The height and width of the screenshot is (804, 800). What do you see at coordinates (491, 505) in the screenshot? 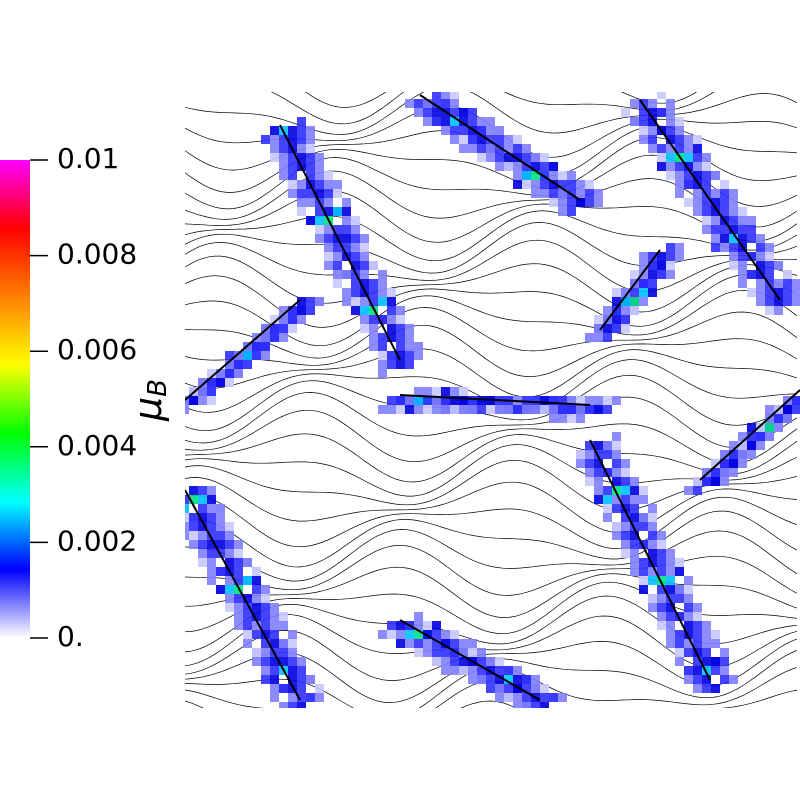
I see `contour-line` at bounding box center [491, 505].